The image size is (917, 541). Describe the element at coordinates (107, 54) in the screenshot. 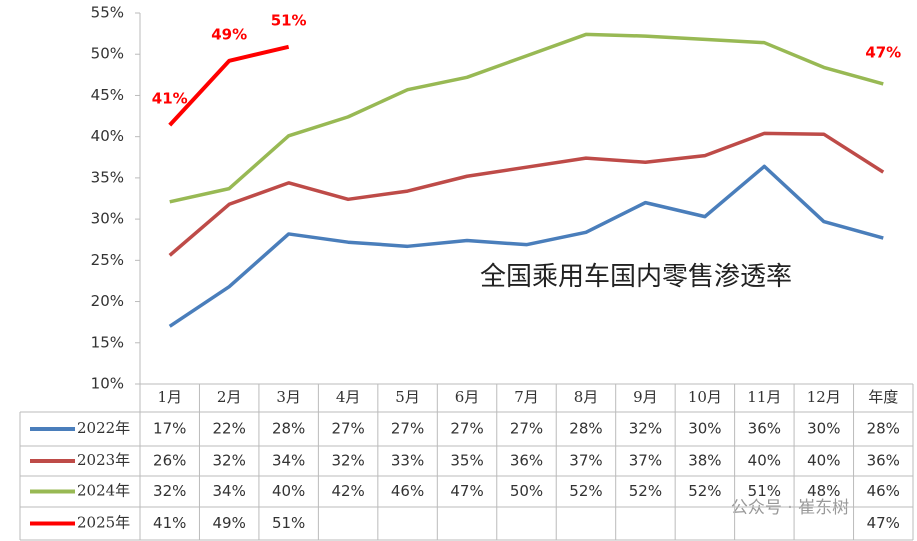

I see `y-tick-label: 50%` at that location.